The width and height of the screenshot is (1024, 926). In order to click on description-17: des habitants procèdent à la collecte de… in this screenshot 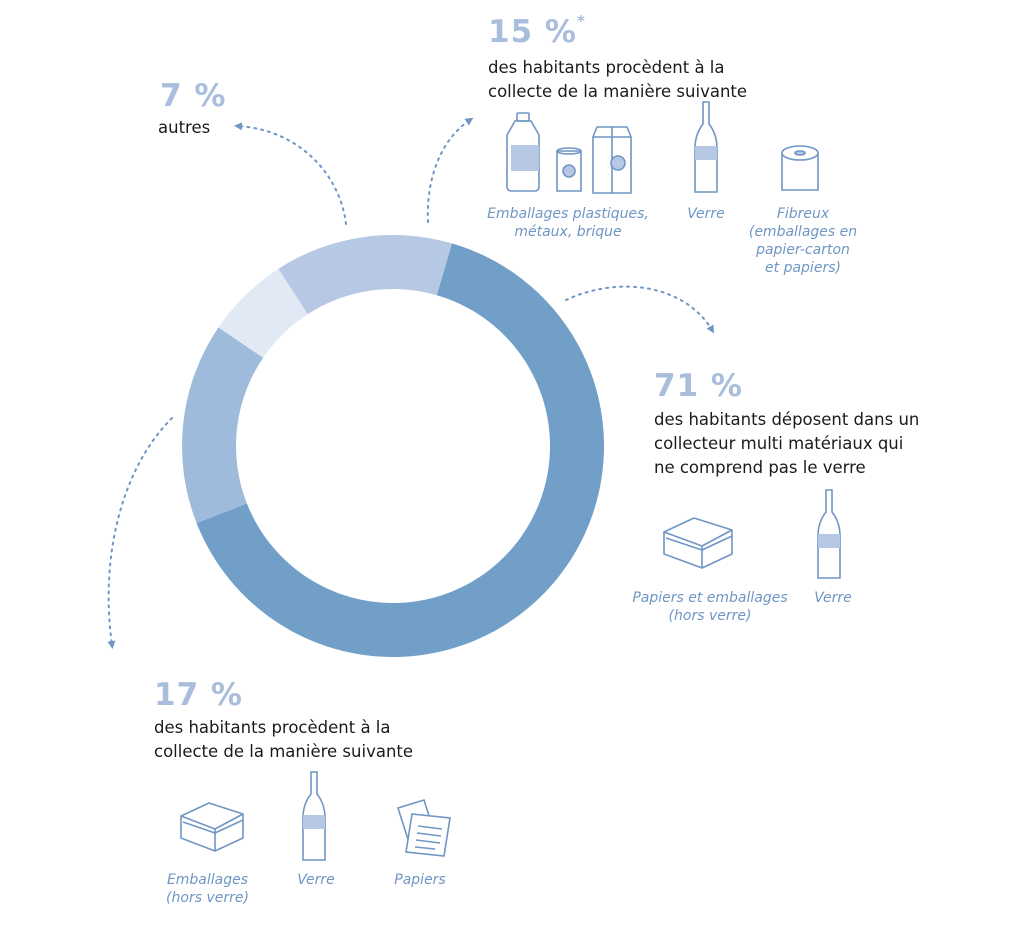, I will do `click(284, 739)`.